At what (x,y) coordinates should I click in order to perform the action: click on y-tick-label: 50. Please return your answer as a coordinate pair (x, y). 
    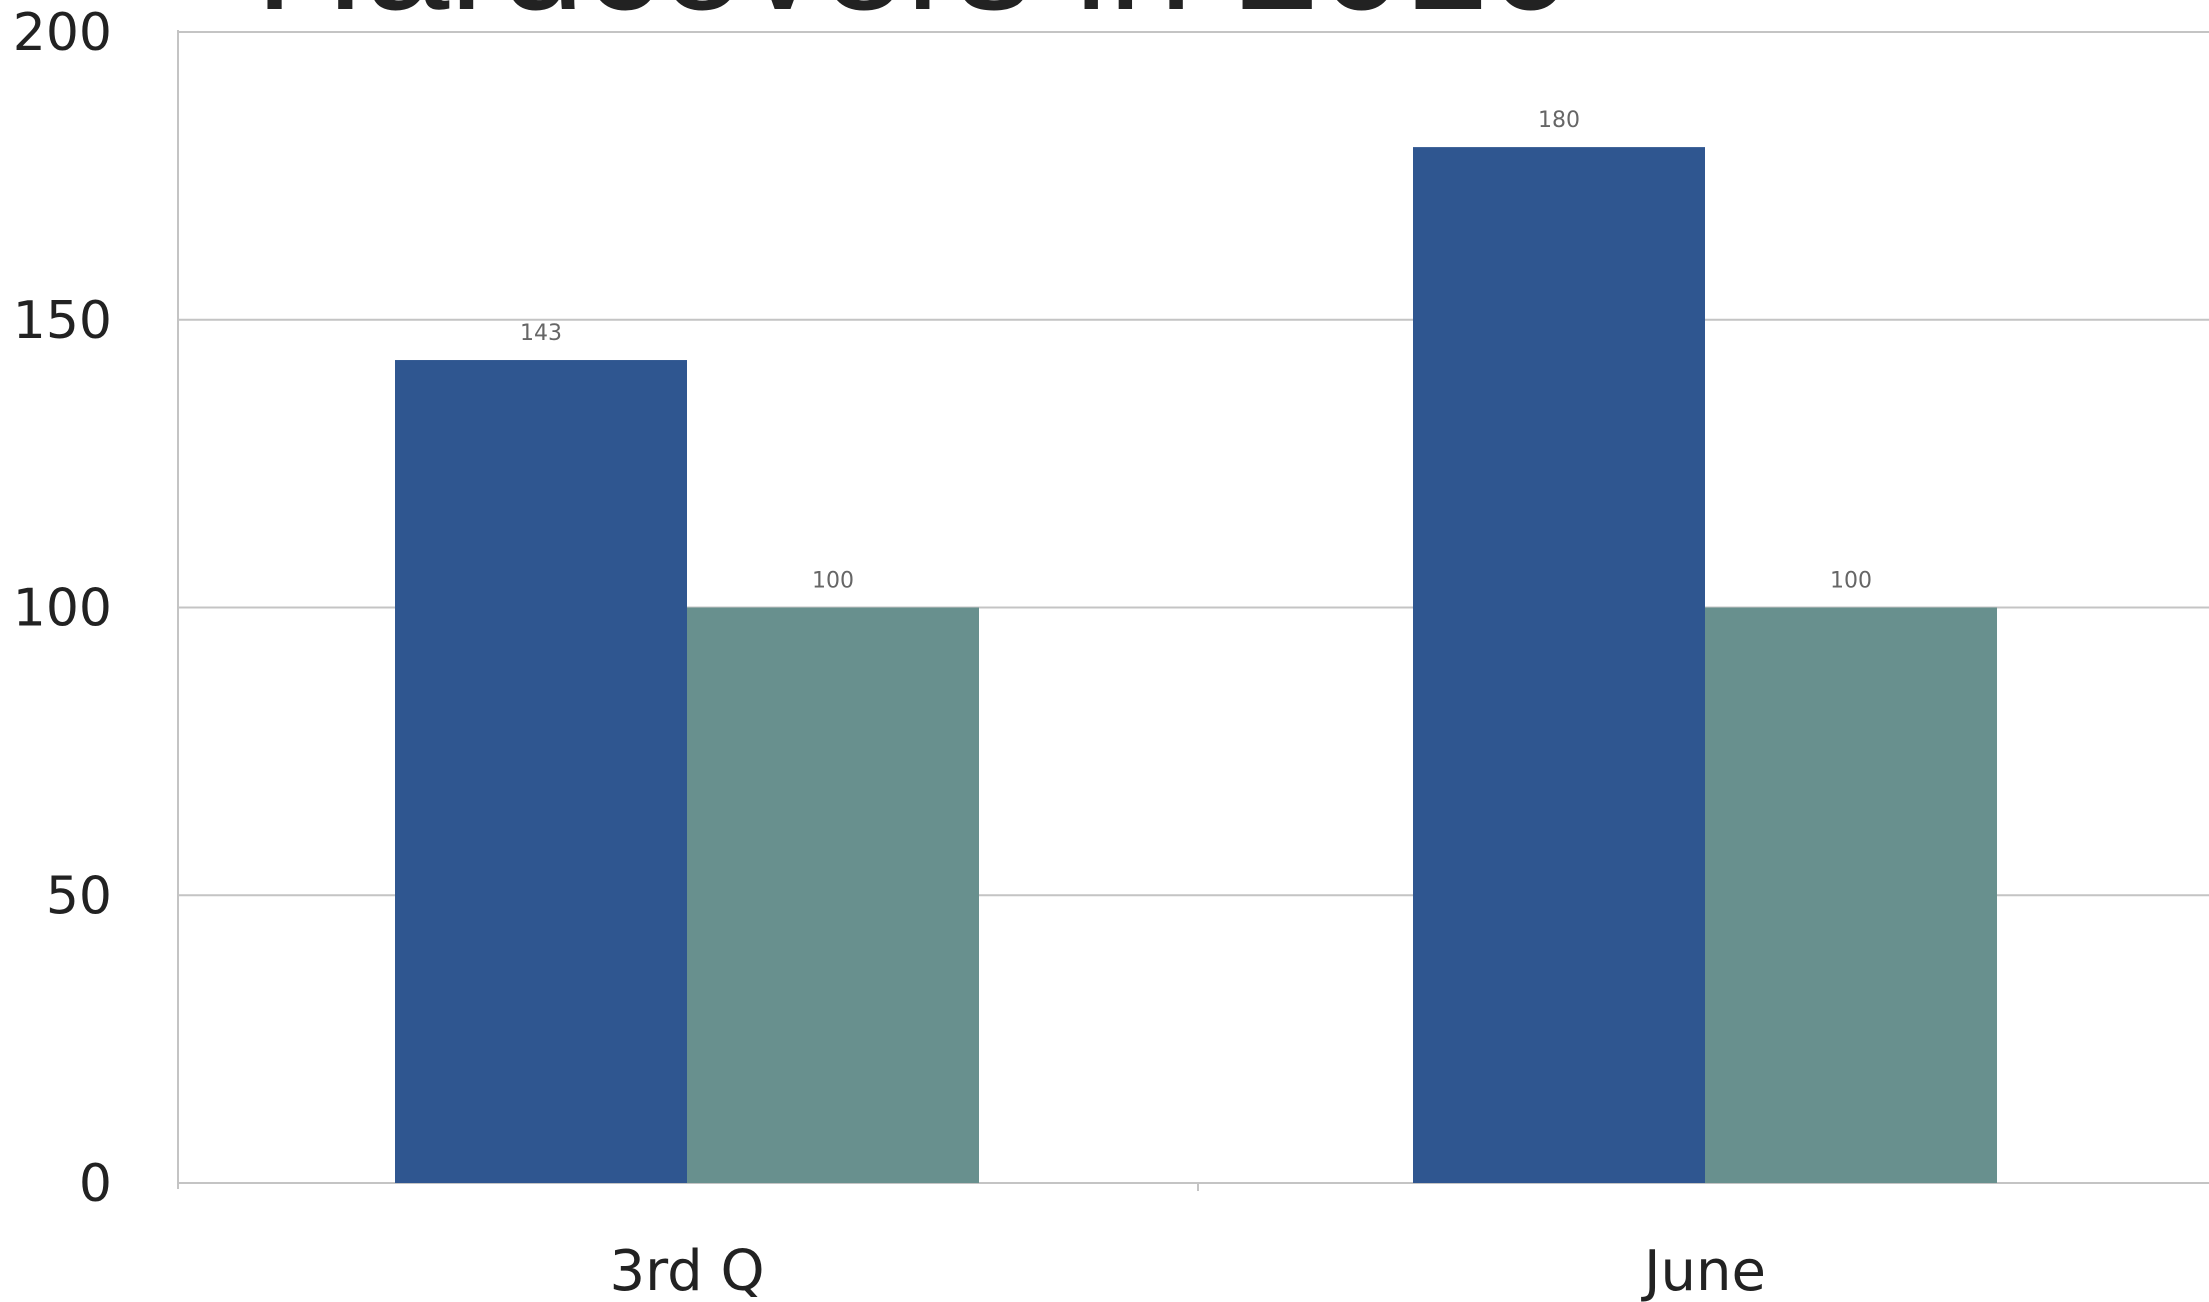
    Looking at the image, I should click on (79, 896).